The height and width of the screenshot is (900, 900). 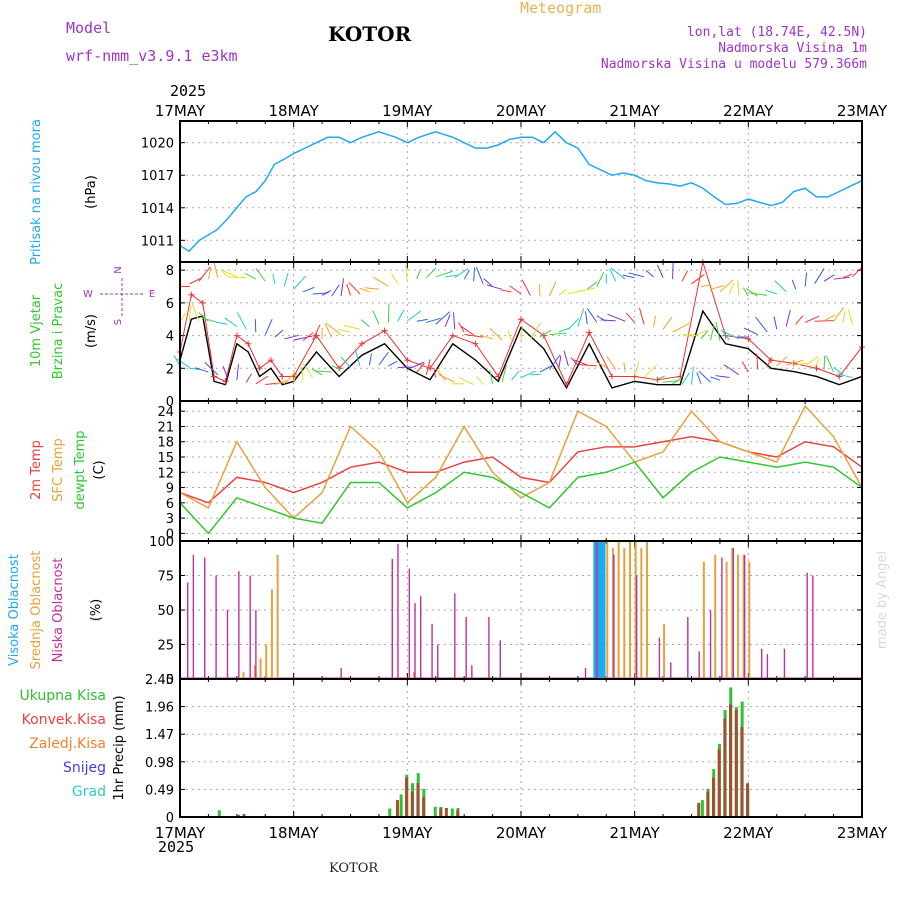 I want to click on panel-frame, so click(x=521, y=331).